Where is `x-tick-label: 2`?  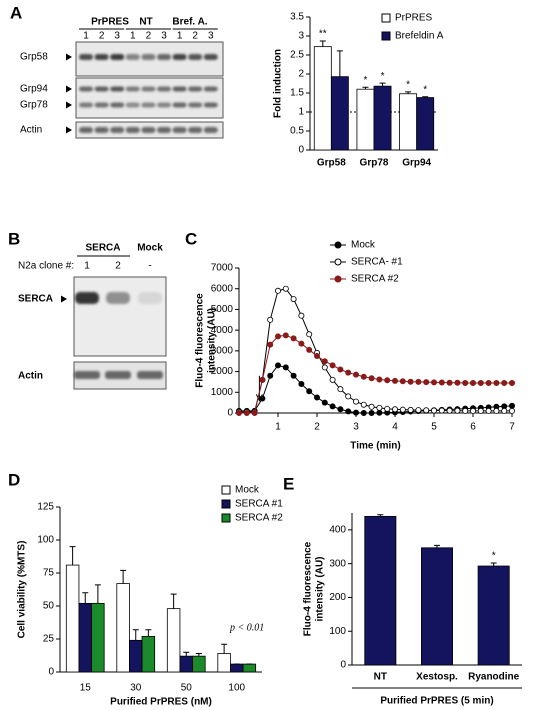
x-tick-label: 2 is located at coordinates (317, 427).